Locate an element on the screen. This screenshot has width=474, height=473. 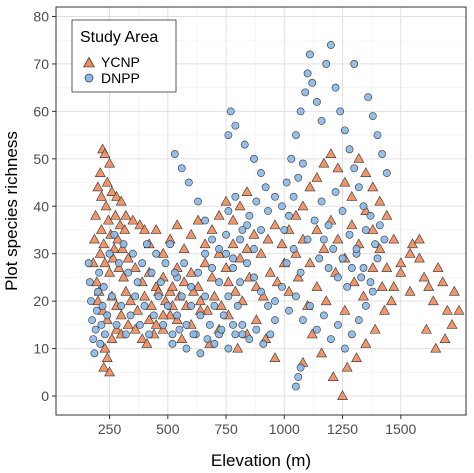
x-axis-title: Elevation (m) is located at coordinates (261, 460).